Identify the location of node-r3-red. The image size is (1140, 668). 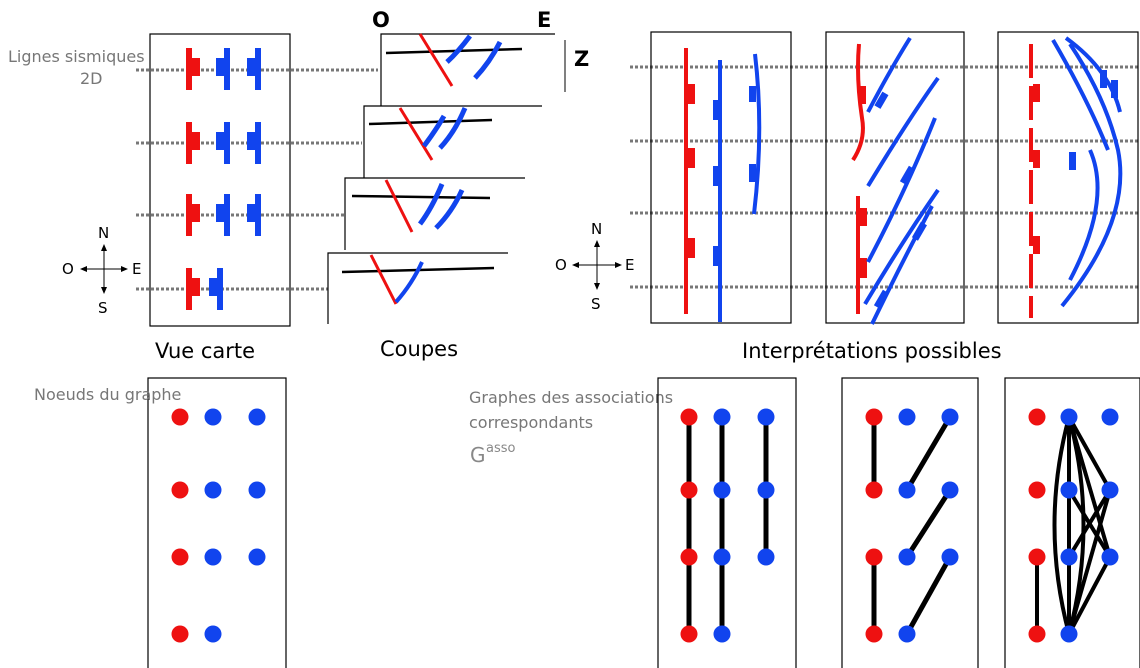
(180, 557).